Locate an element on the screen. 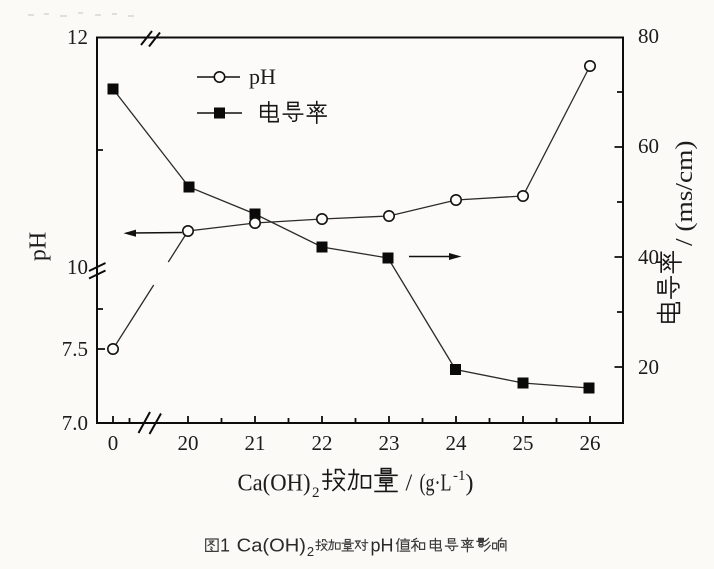 The image size is (714, 569). svg-text: 26 is located at coordinates (590, 443).